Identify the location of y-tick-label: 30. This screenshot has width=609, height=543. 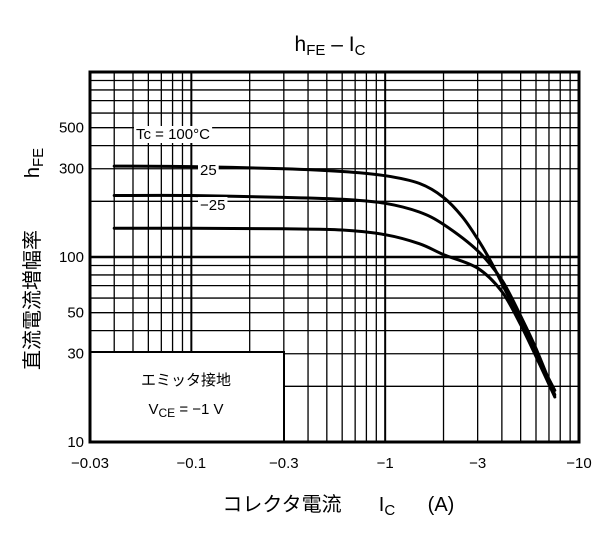
(75, 354).